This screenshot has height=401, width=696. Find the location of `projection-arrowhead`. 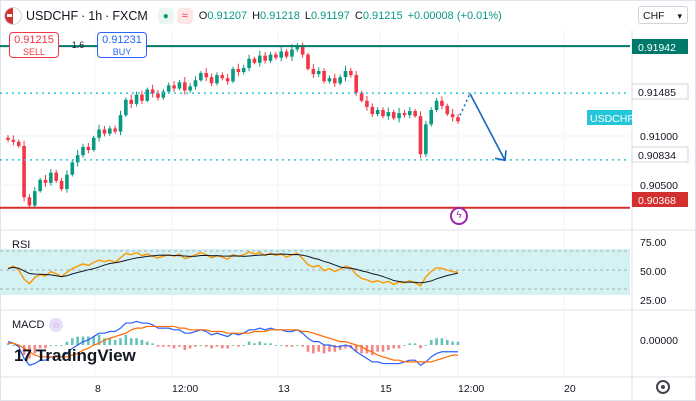

projection-arrowhead is located at coordinates (500, 156).